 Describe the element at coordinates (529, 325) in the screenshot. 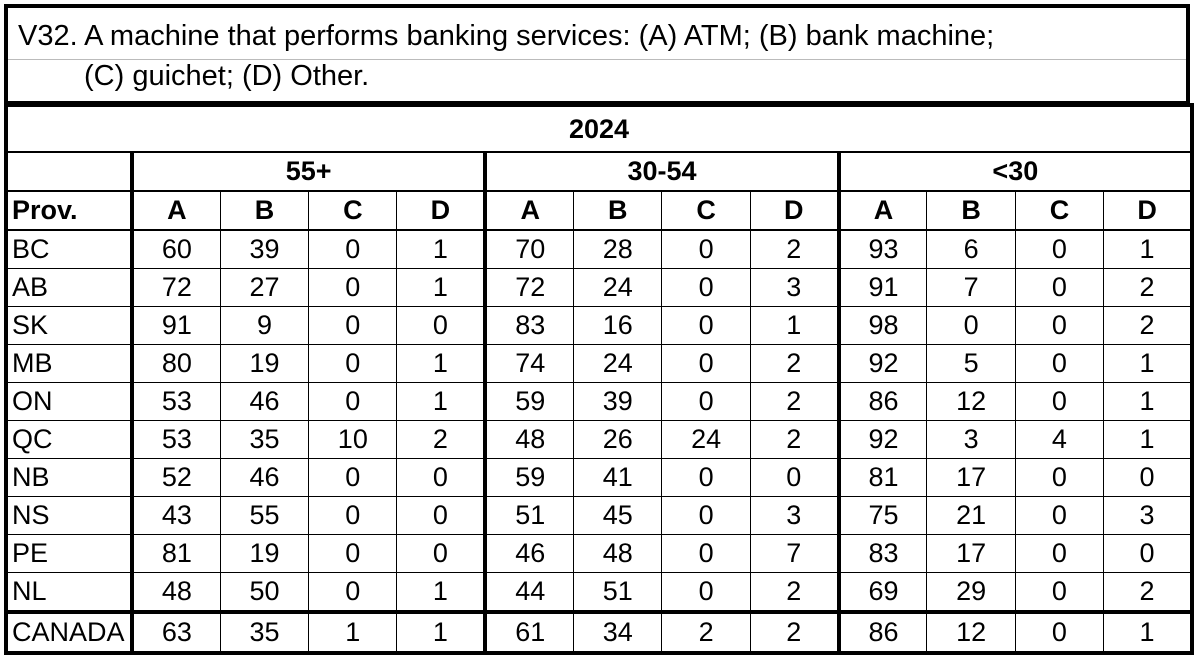

I see `value-cell: 83` at that location.